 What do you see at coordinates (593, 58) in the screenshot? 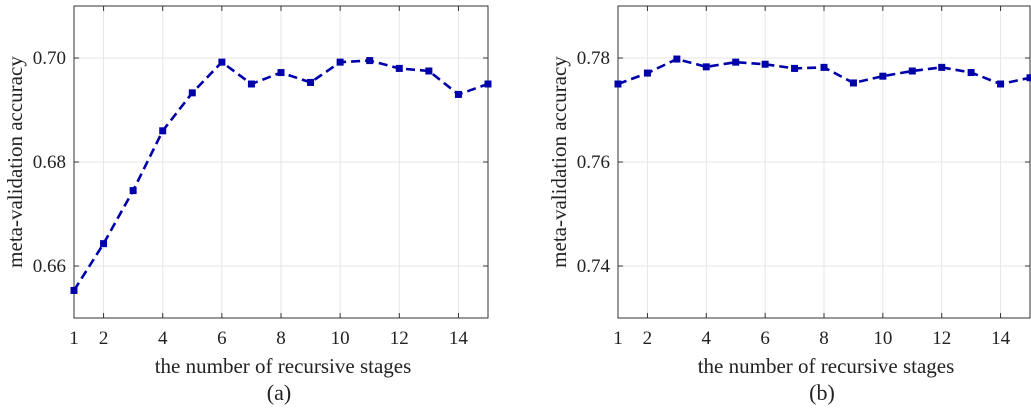
I see `y-tick-label: 0.78` at bounding box center [593, 58].